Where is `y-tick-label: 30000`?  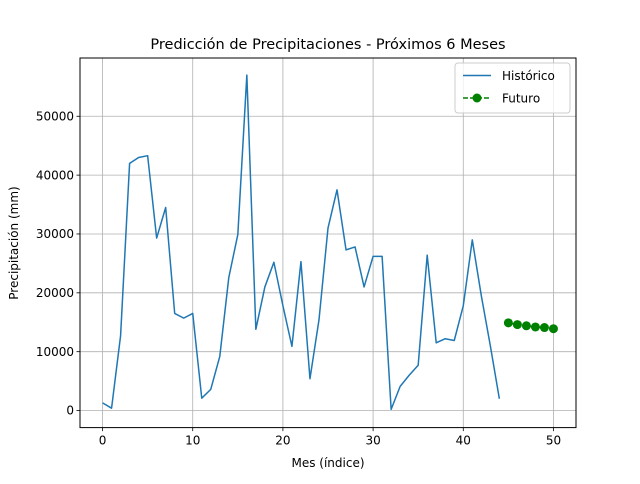 y-tick-label: 30000 is located at coordinates (55, 234).